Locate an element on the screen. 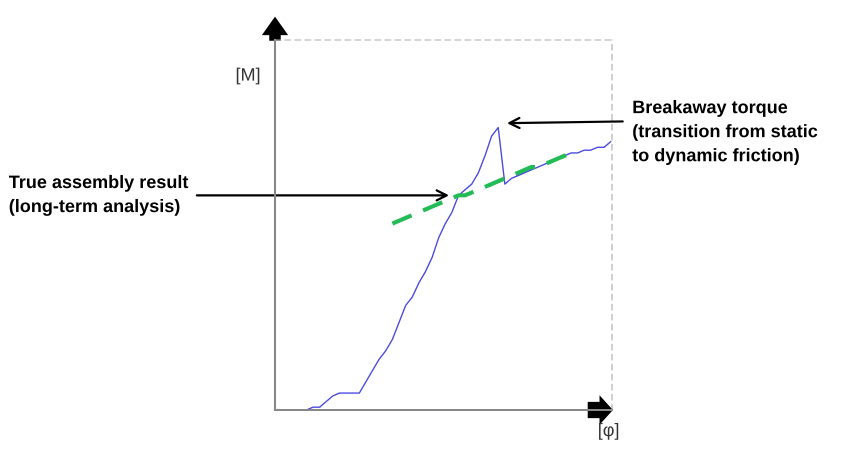  x-axis-title: [φ] is located at coordinates (608, 431).